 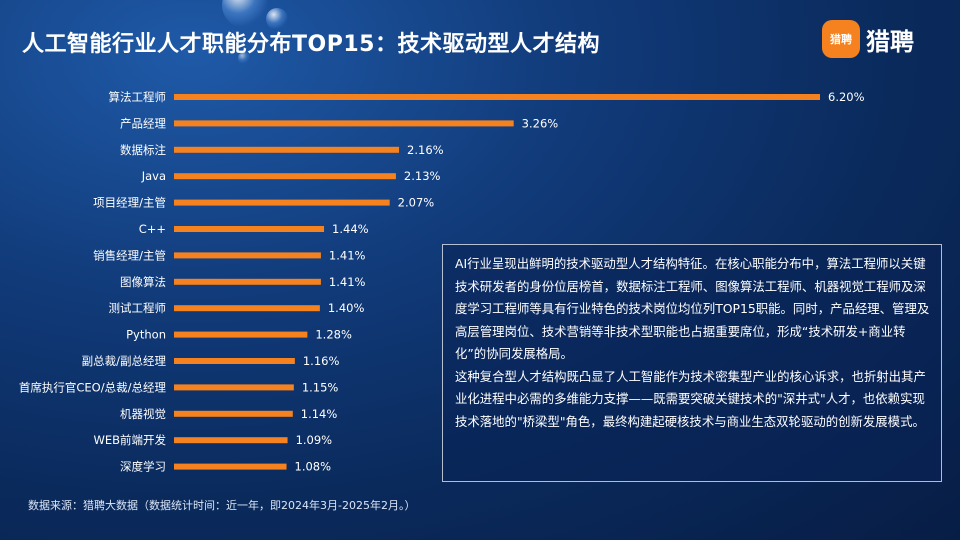 What do you see at coordinates (311, 44) in the screenshot?
I see `page-title: 人工智能行业人才职能分布TOP15：技术驱动型人才结构` at bounding box center [311, 44].